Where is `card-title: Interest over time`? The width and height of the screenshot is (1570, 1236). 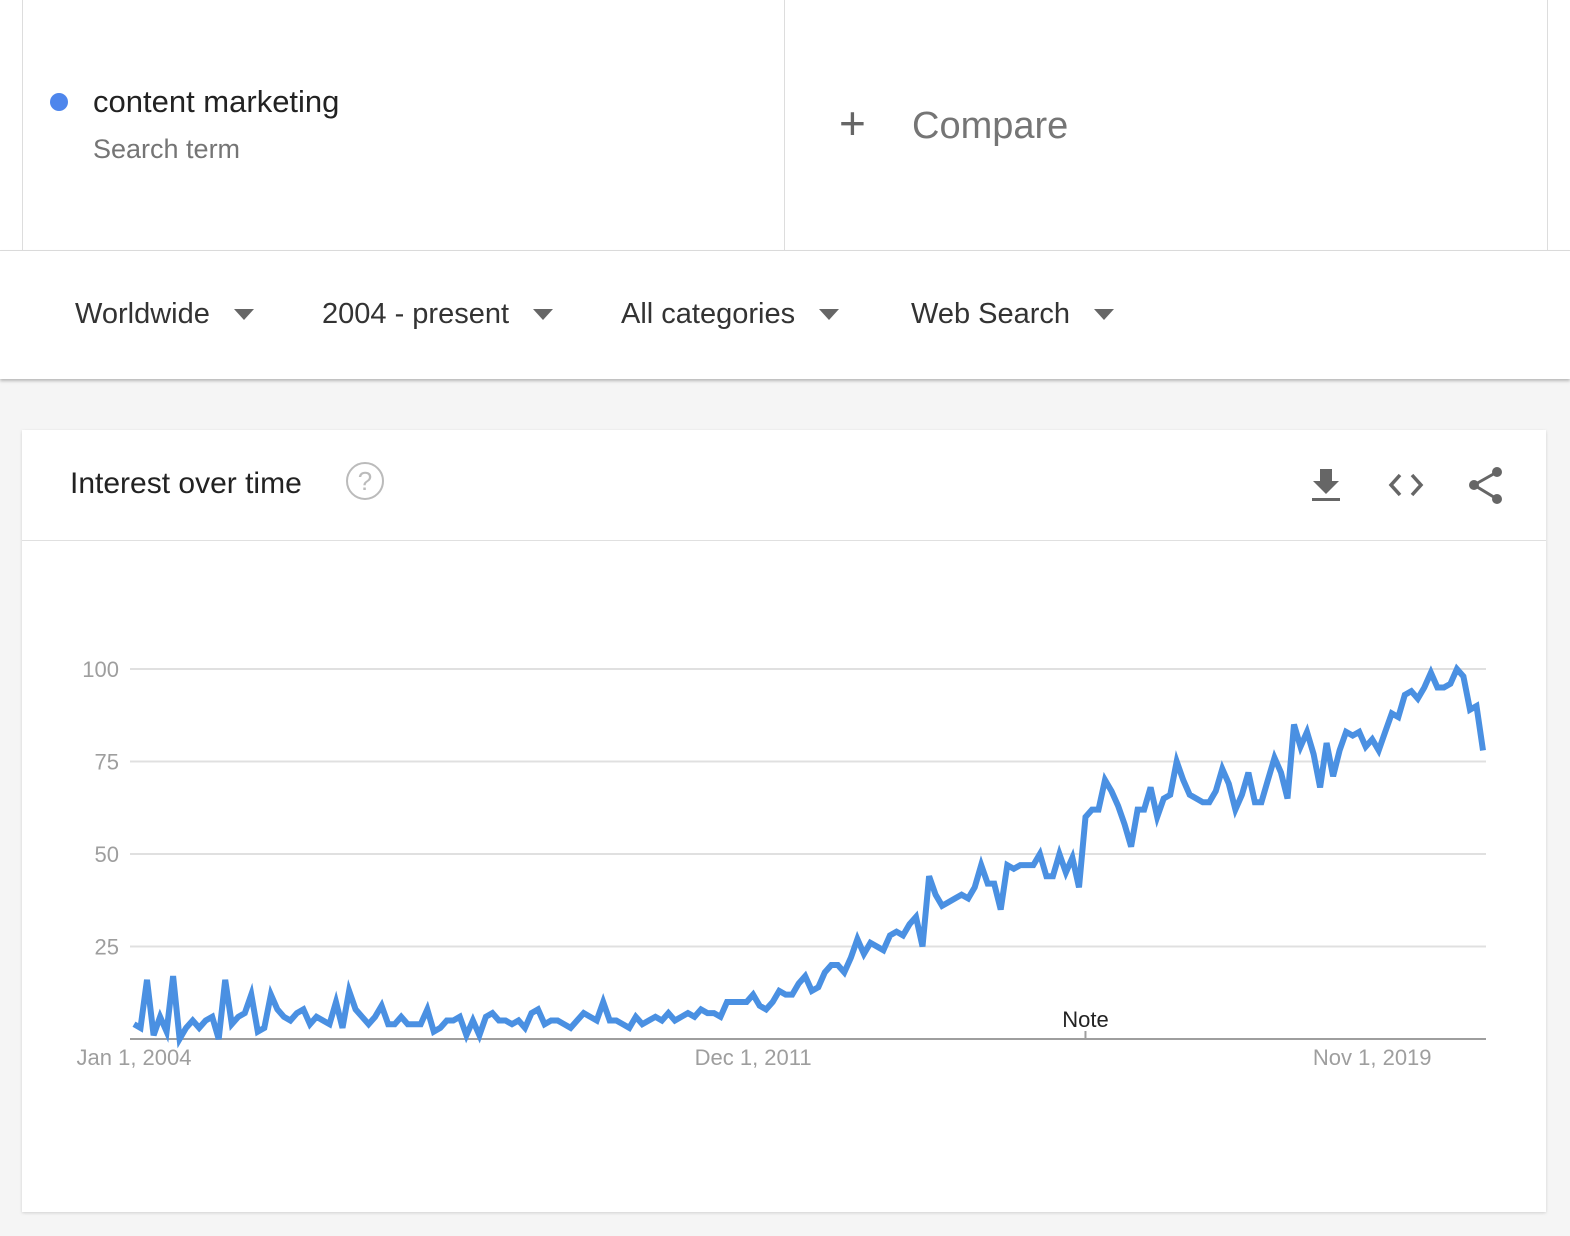
card-title: Interest over time is located at coordinates (186, 483).